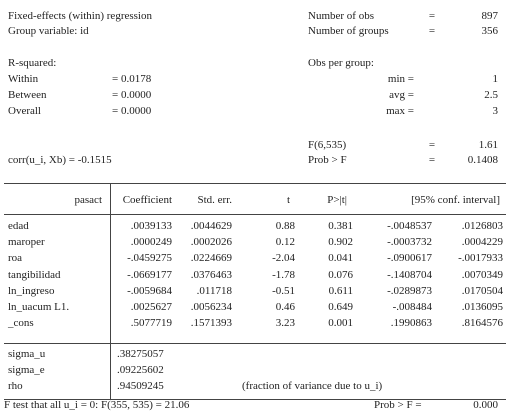 Image resolution: width=519 pixels, height=416 pixels. I want to click on cell: -.0289873, so click(409, 290).